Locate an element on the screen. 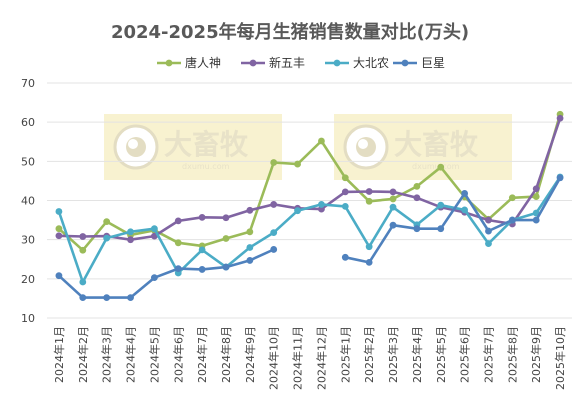 The height and width of the screenshot is (406, 580). watermark-brand: 大畜牧 is located at coordinates (436, 144).